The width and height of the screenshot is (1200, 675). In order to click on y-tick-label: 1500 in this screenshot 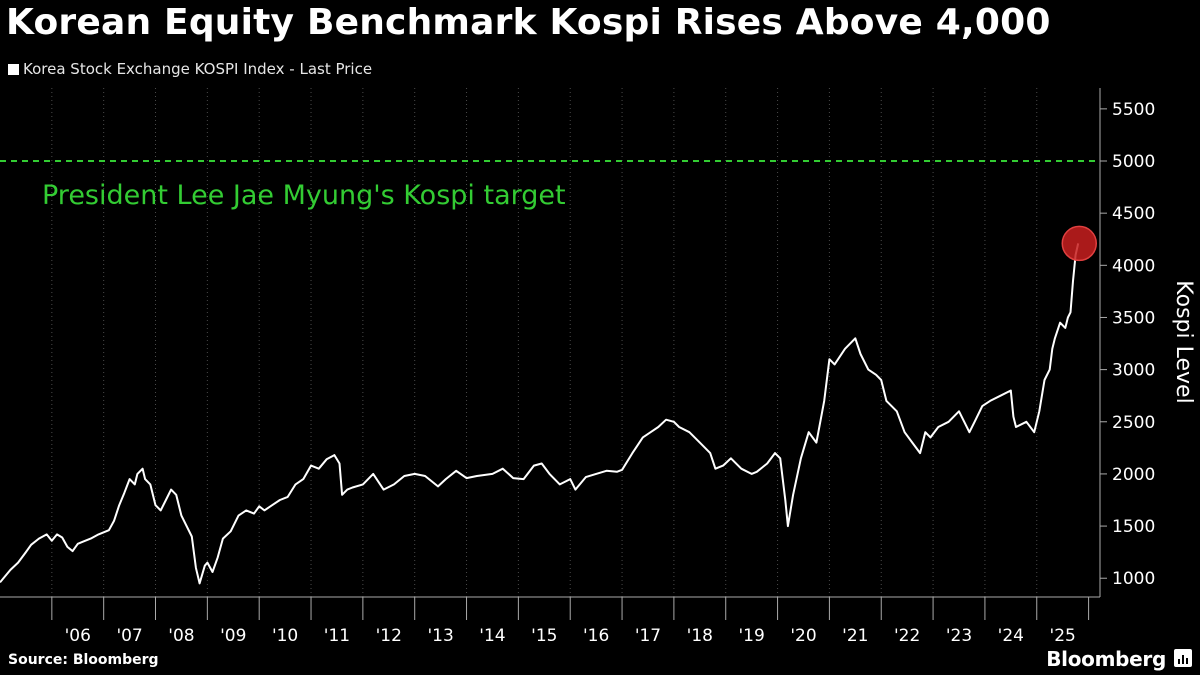, I will do `click(1133, 527)`.